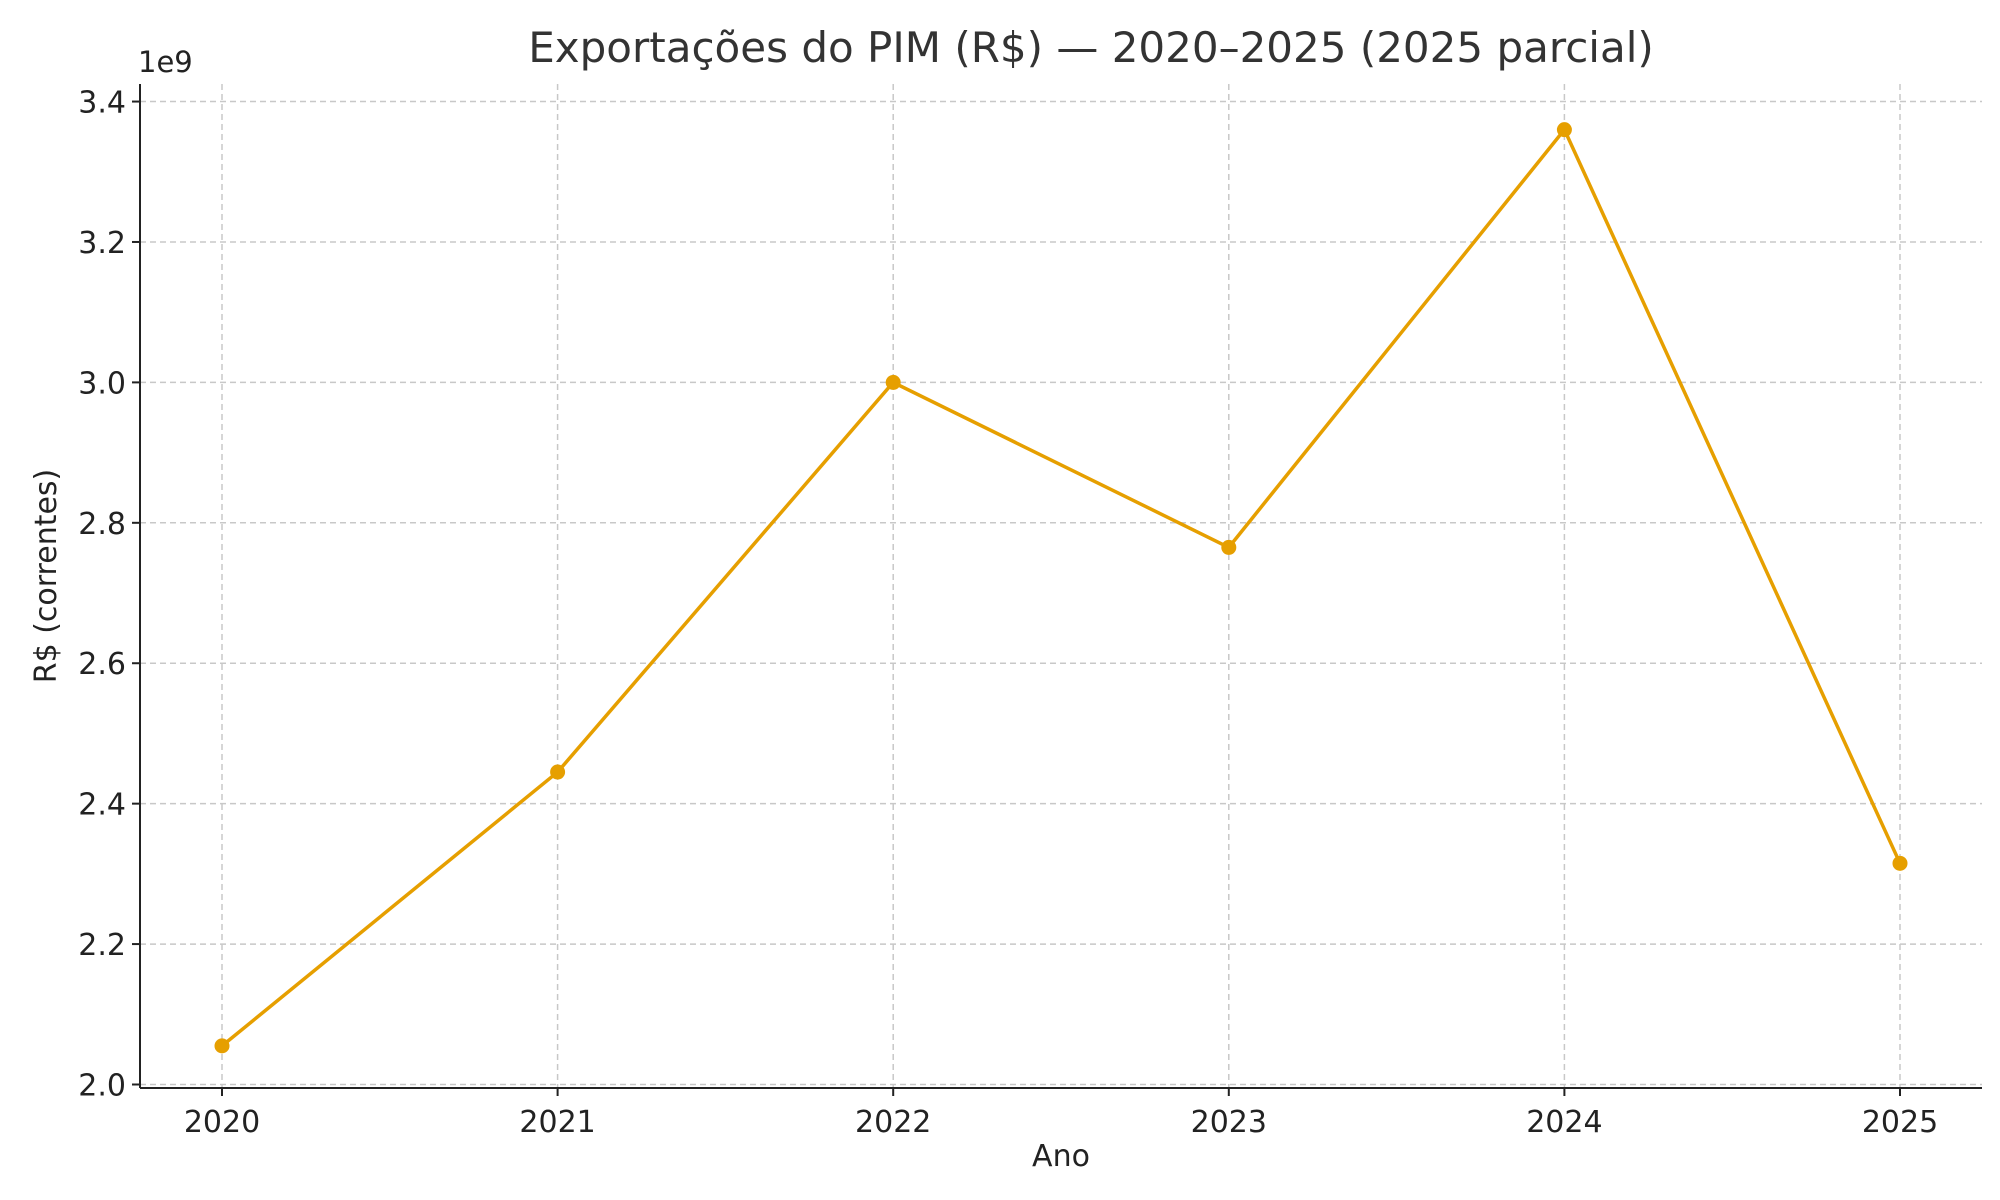 This screenshot has height=1200, width=2000. I want to click on y-tick-label: 3.0, so click(102, 383).